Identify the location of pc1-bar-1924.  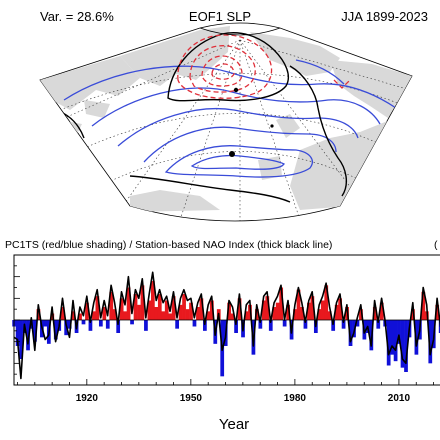
(100, 323).